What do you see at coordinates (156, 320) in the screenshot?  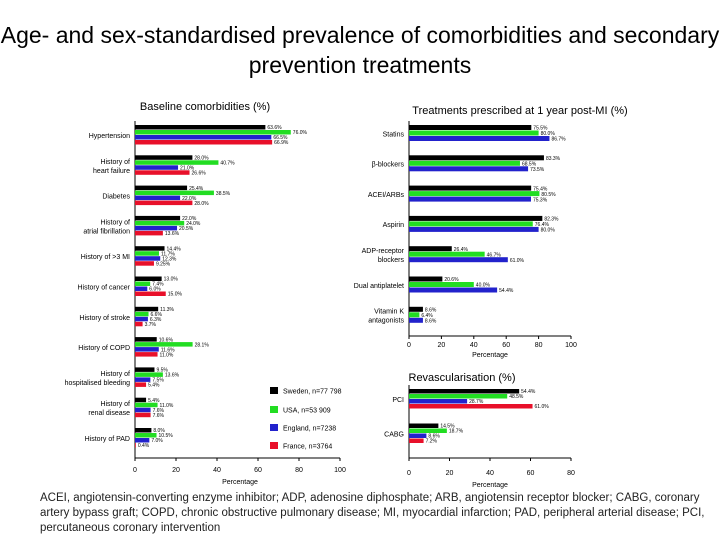 I see `data-label: 6.3%` at bounding box center [156, 320].